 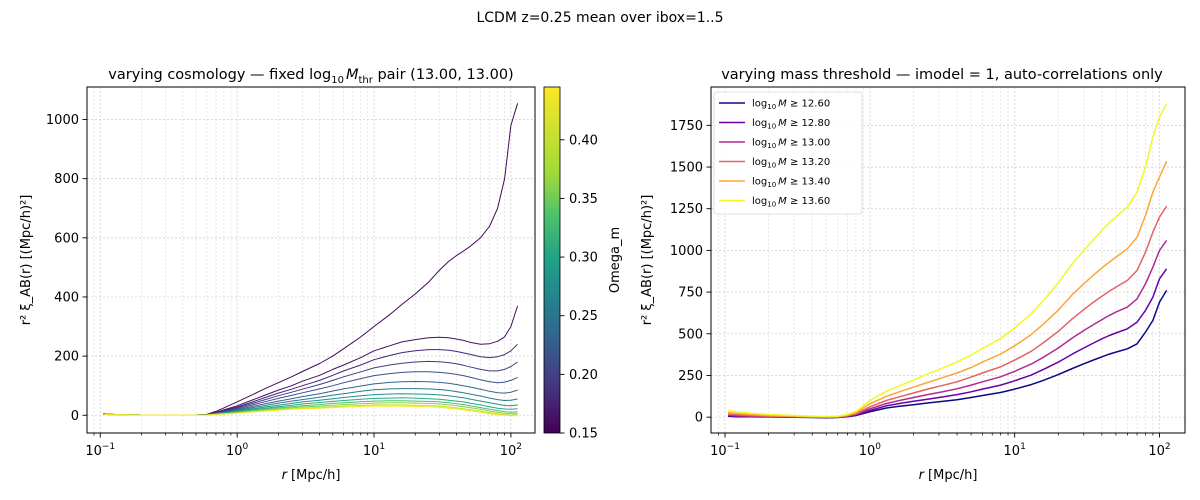 What do you see at coordinates (100, 450) in the screenshot?
I see `left-x-tick-label: 10⁻¹` at bounding box center [100, 450].